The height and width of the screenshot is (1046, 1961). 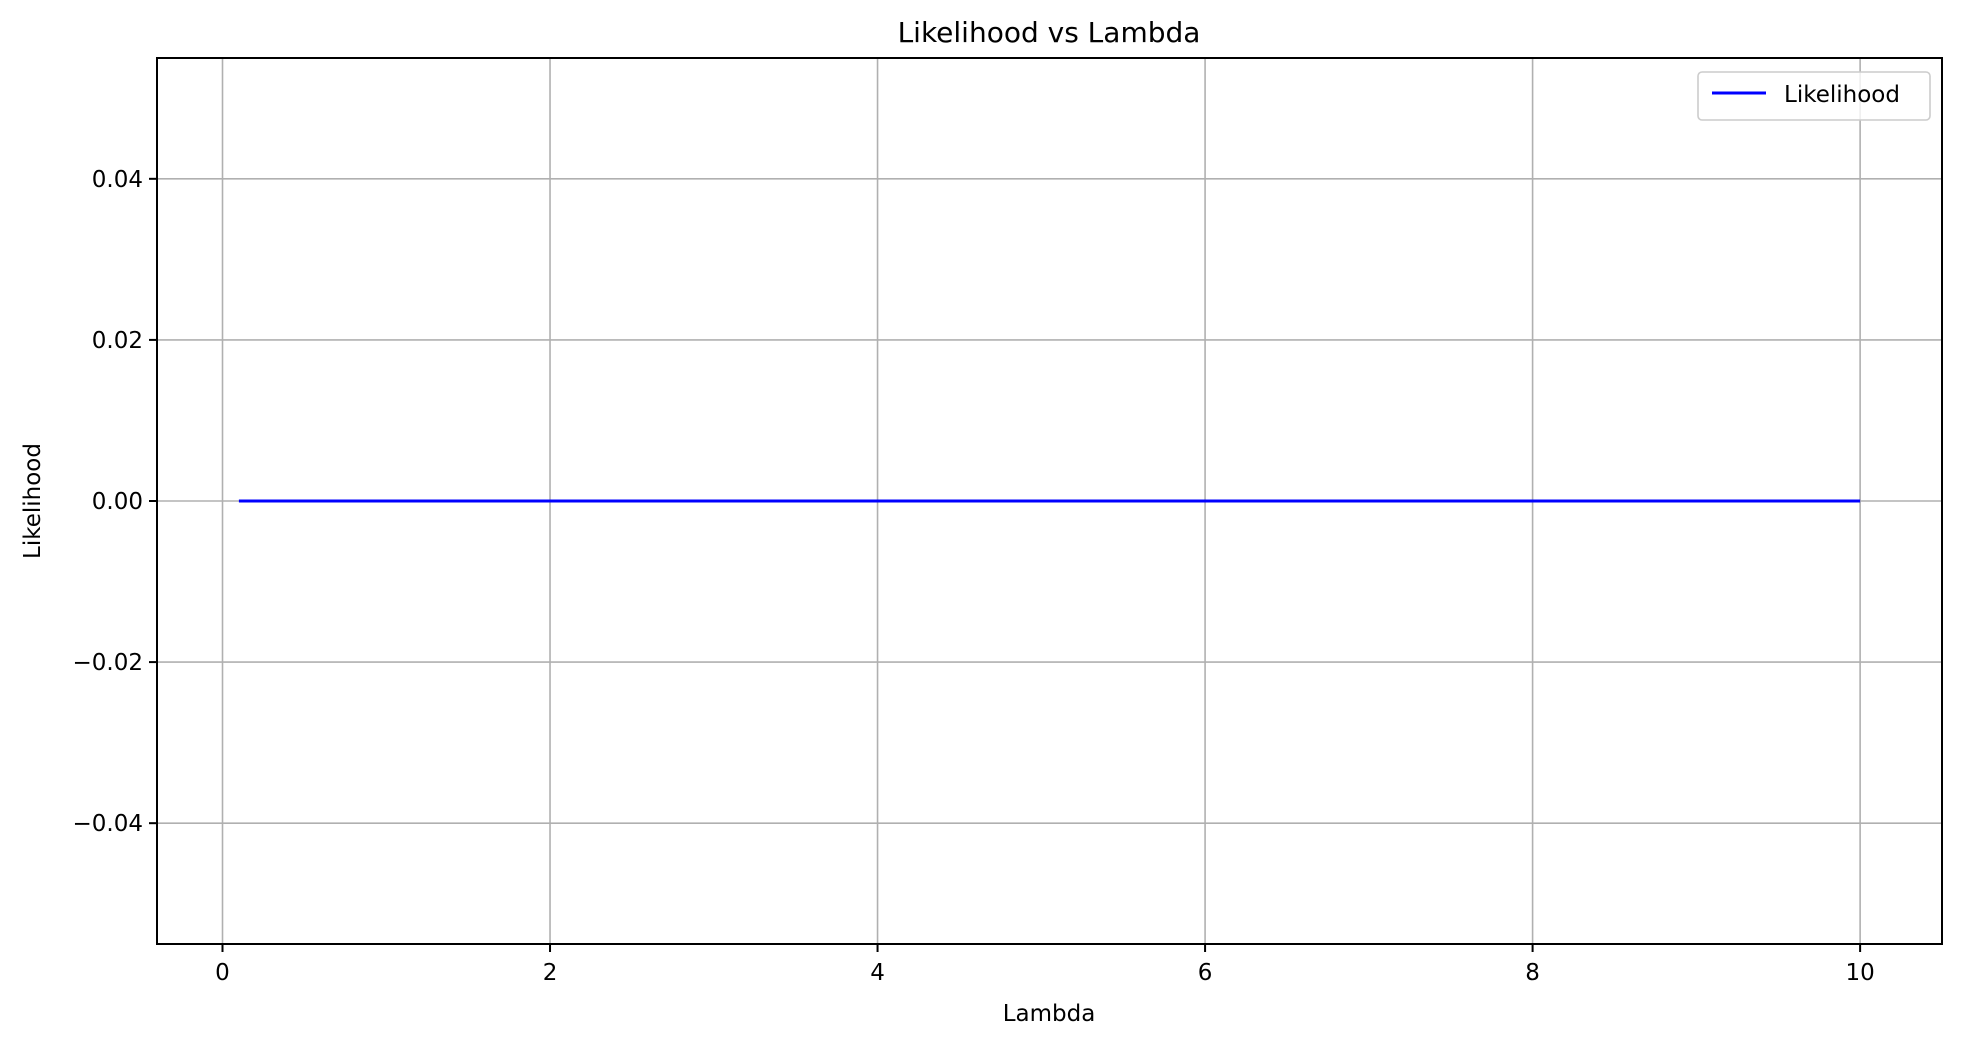 I want to click on chart-title: Likelihood vs Lambda, so click(x=1049, y=32).